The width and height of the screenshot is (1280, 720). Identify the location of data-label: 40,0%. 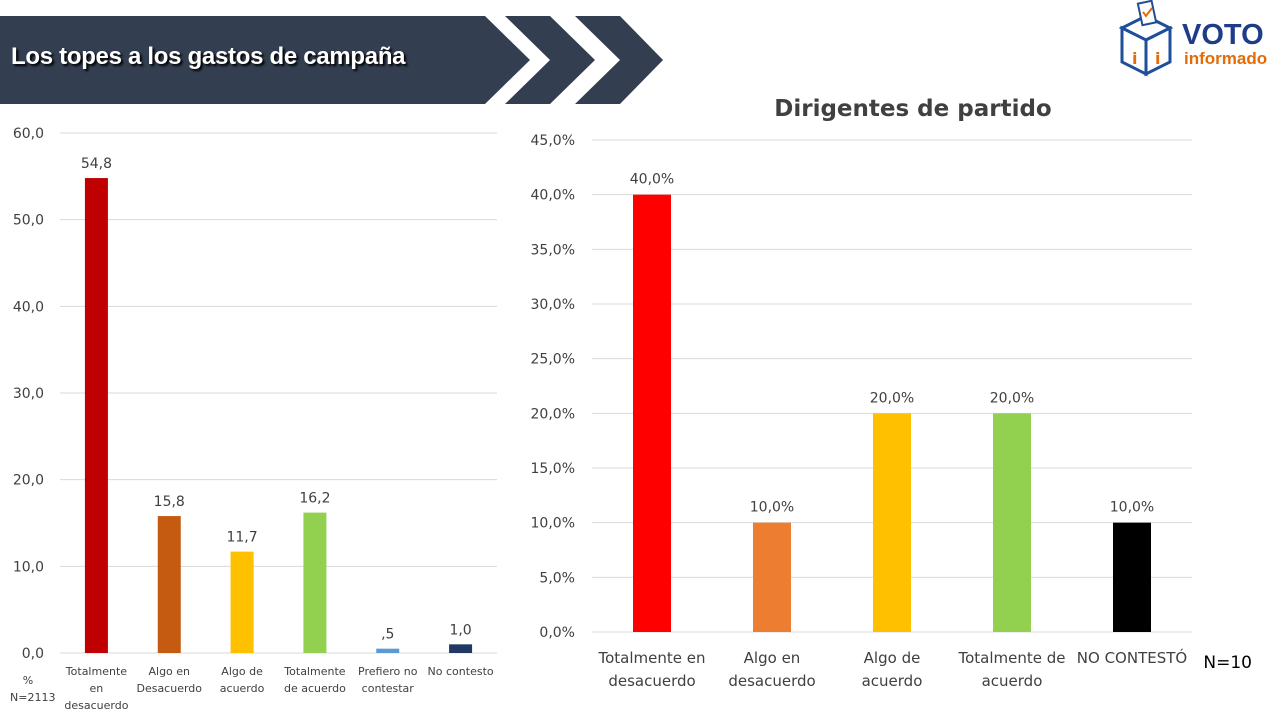
(652, 180).